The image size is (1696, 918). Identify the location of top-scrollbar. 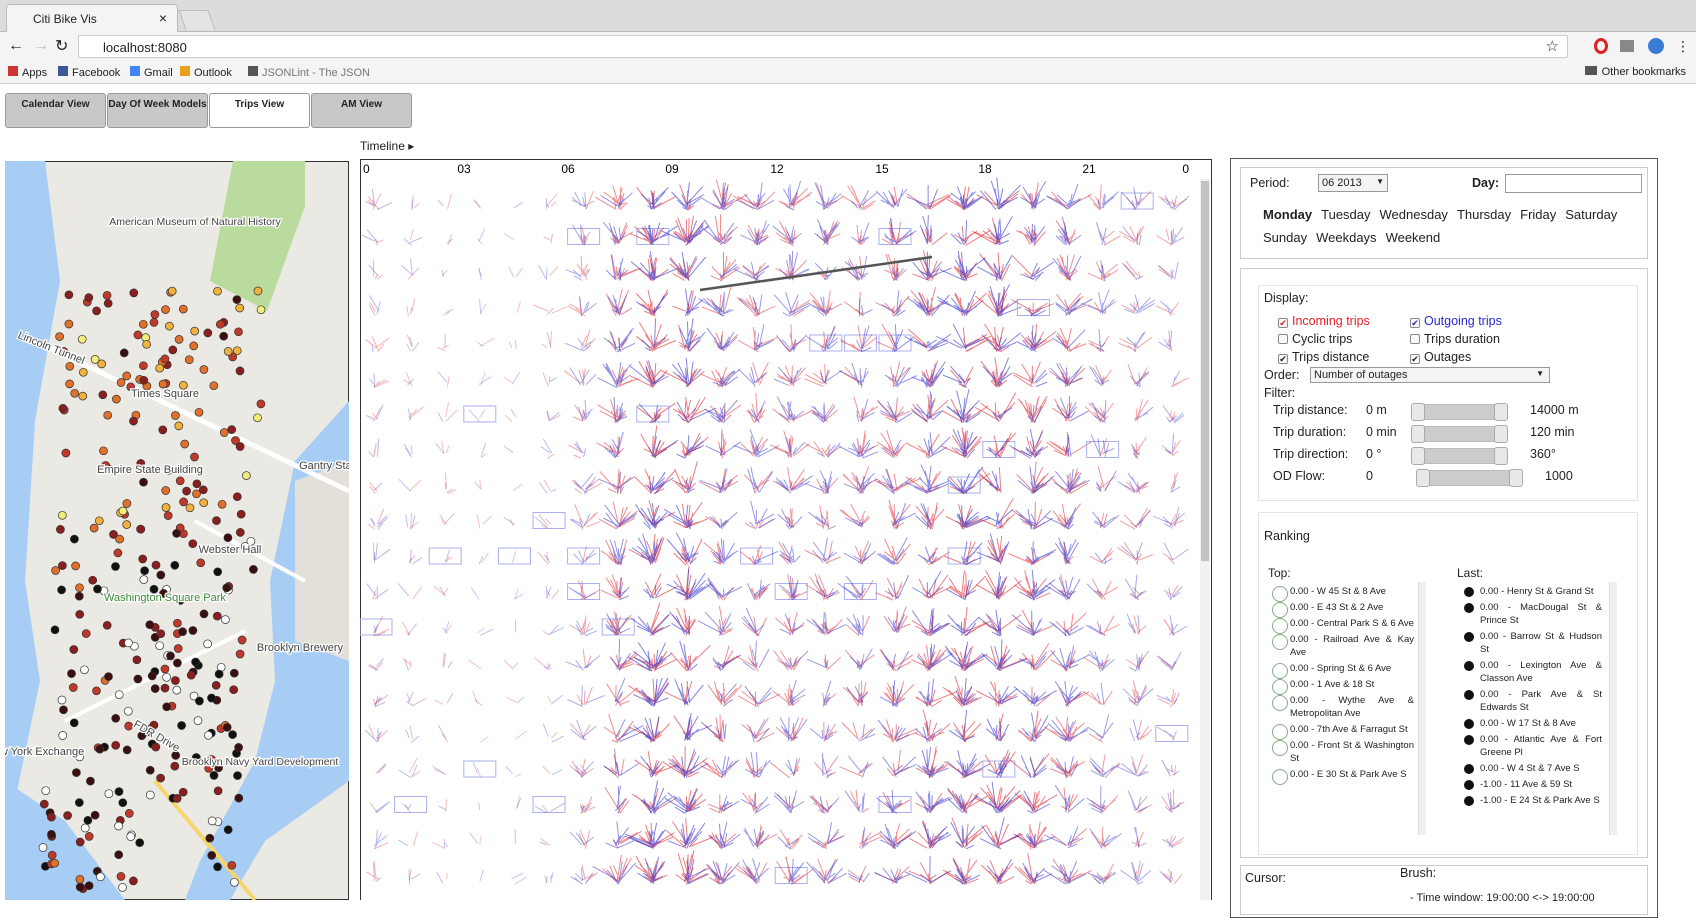
(1422, 708).